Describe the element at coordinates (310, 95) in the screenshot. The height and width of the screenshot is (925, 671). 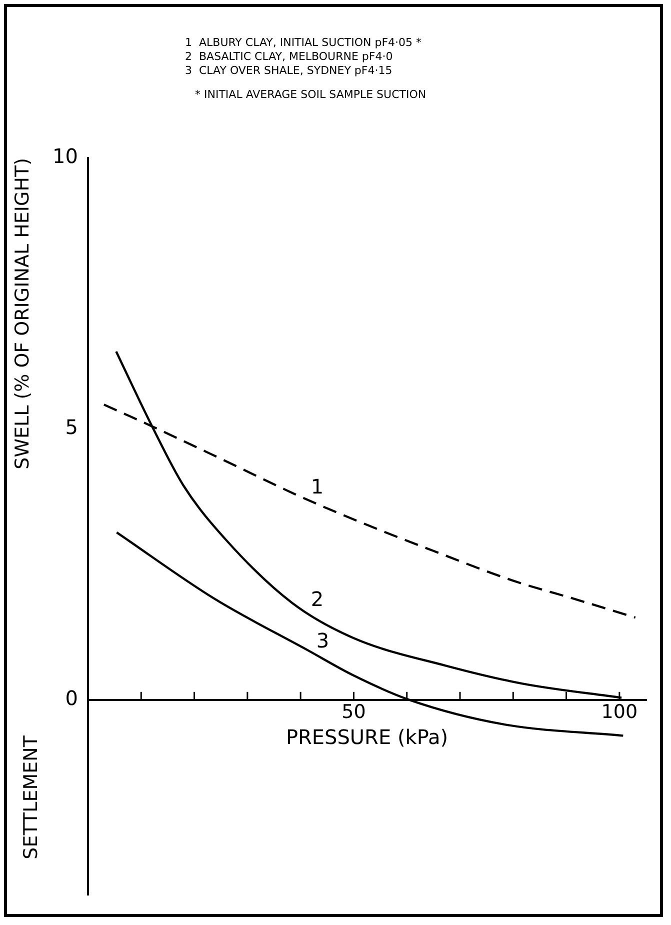
I see `text: * INITIAL AVERAGE SOIL SAMPLE SUCTION` at that location.